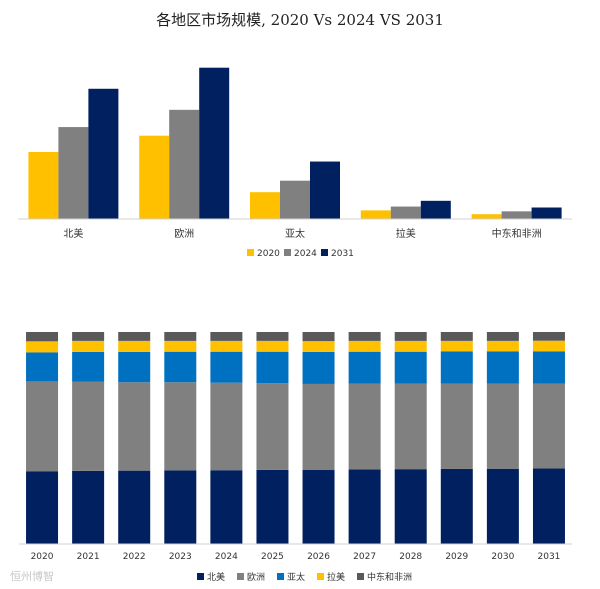 This screenshot has width=600, height=589. I want to click on bar-2025-欧洲, so click(272, 426).